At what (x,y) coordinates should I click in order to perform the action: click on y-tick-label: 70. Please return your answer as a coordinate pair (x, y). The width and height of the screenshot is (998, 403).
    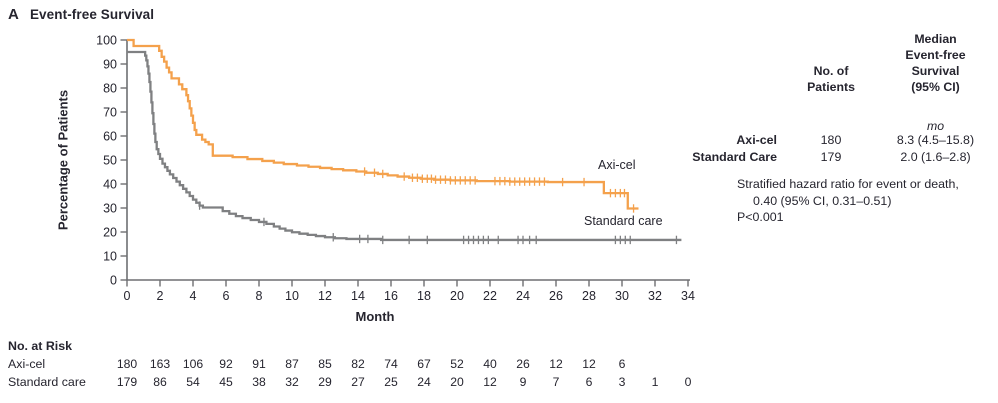
    Looking at the image, I should click on (110, 112).